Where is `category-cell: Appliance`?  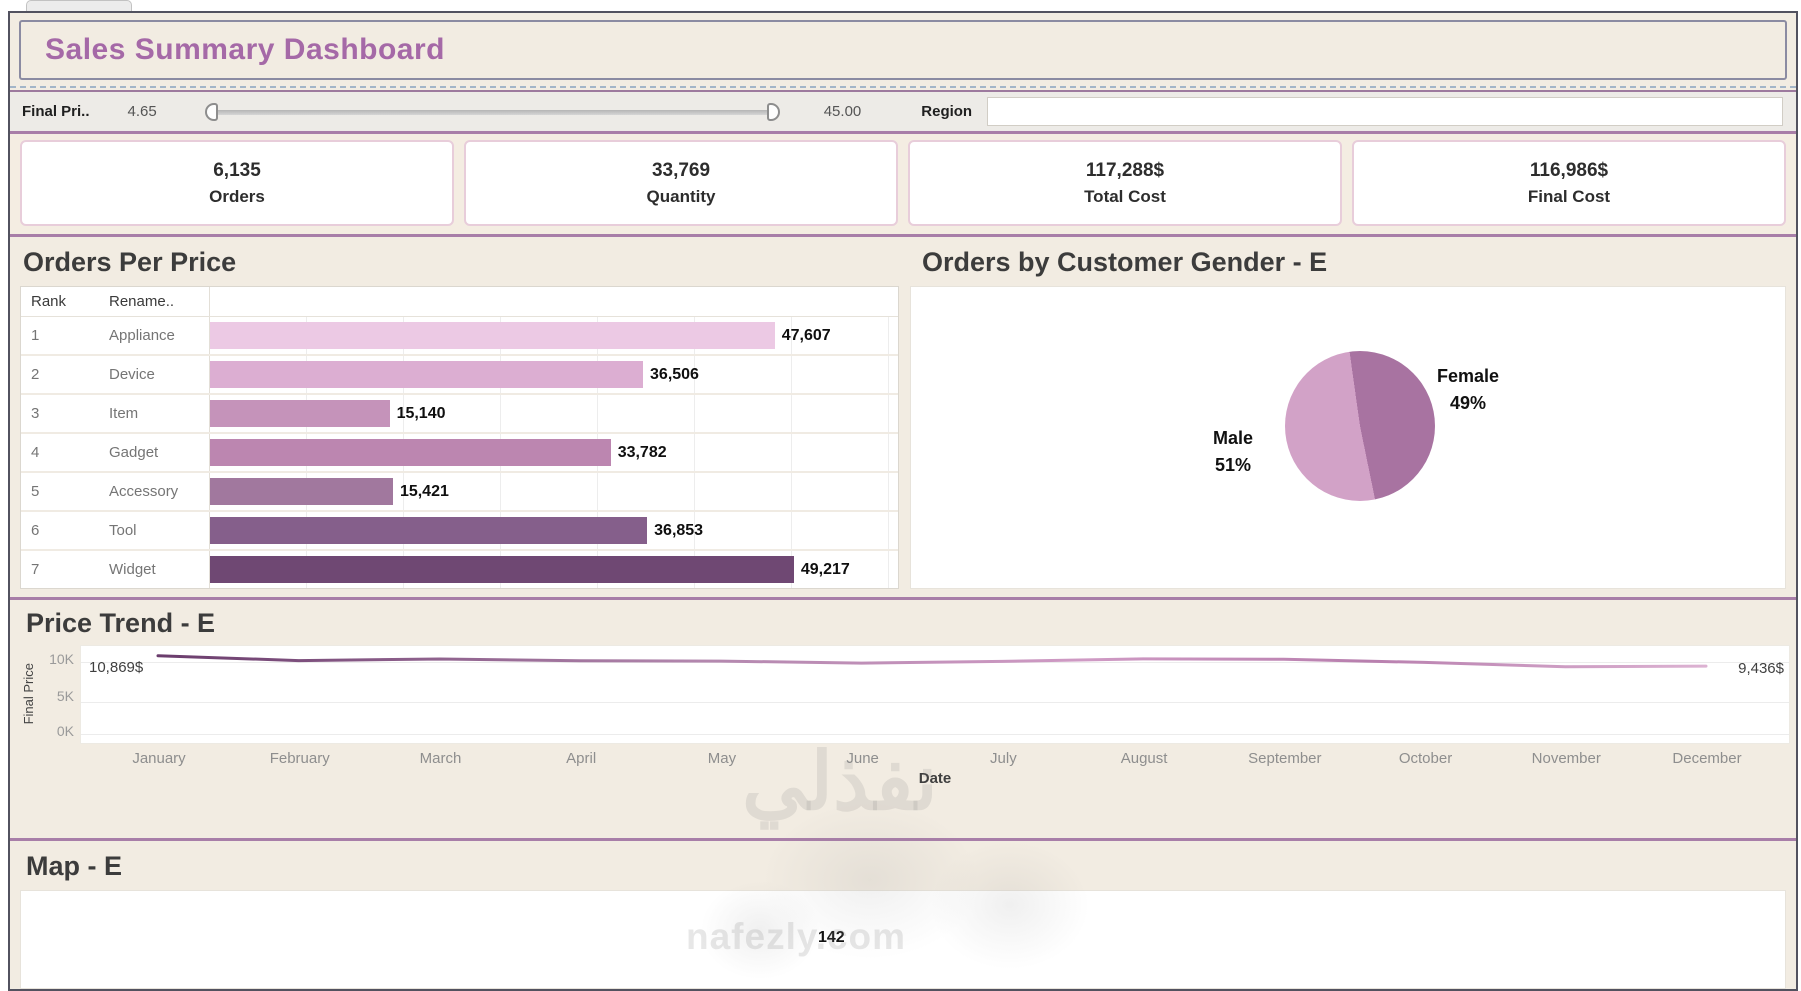 category-cell: Appliance is located at coordinates (142, 335).